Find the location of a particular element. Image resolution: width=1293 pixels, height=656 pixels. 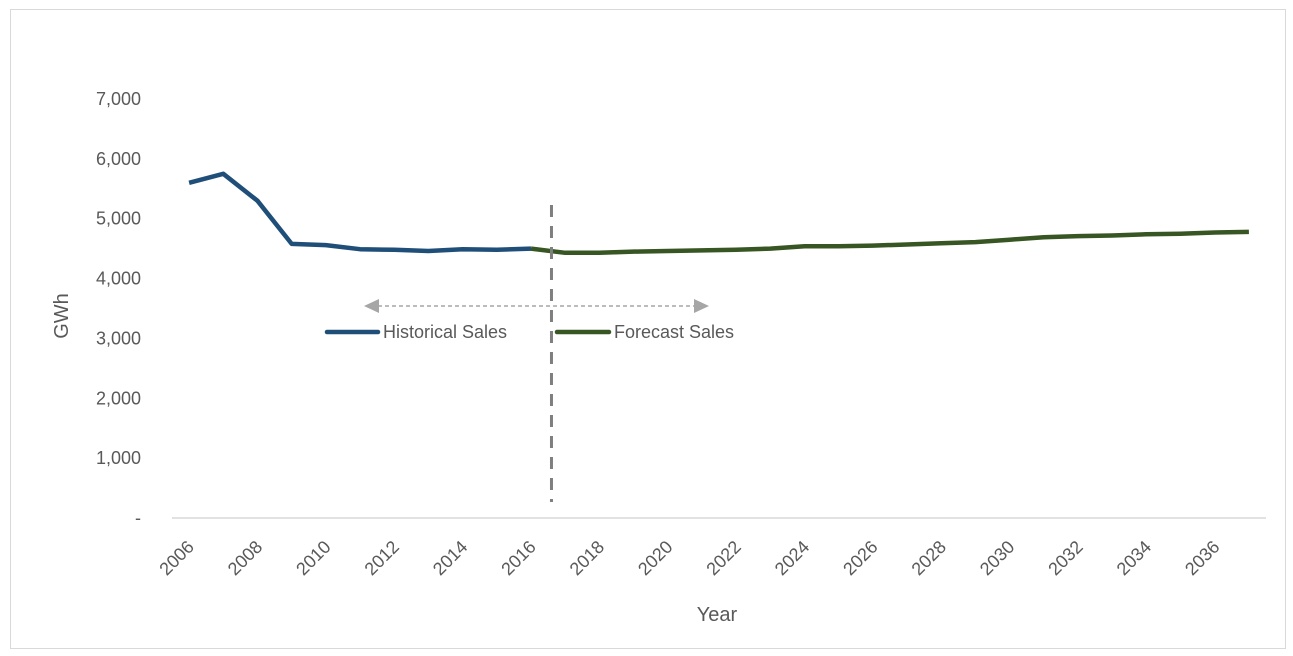

x-tick-label: 2022 is located at coordinates (723, 558).